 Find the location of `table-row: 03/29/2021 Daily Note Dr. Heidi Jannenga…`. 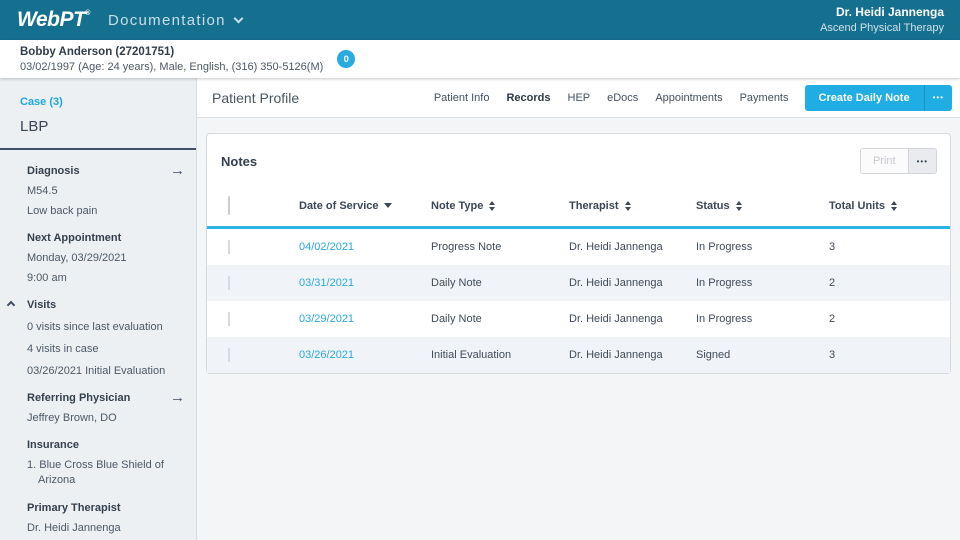

table-row: 03/29/2021 Daily Note Dr. Heidi Jannenga… is located at coordinates (578, 319).